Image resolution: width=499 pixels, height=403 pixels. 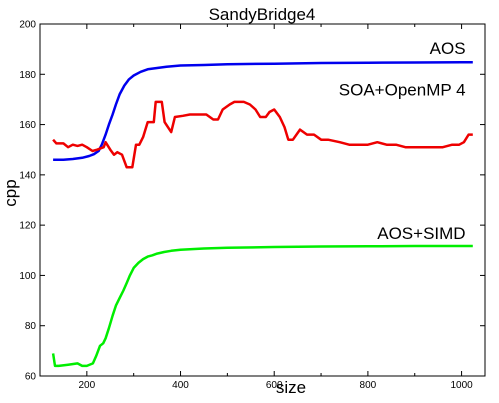 What do you see at coordinates (27, 276) in the screenshot?
I see `y-tick-label: 100` at bounding box center [27, 276].